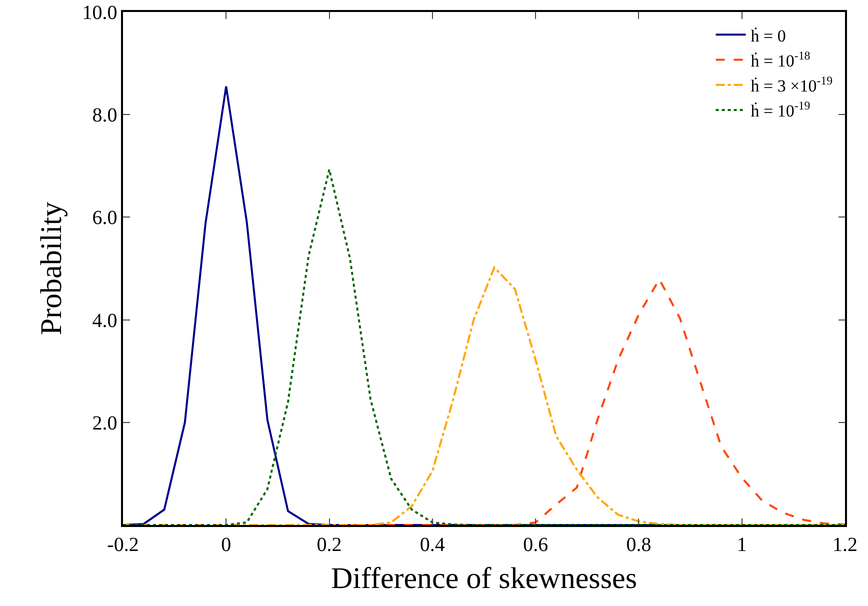 This screenshot has height=606, width=868. I want to click on legend-label: ḣ = 10$^{-18}$, so click(780, 59).